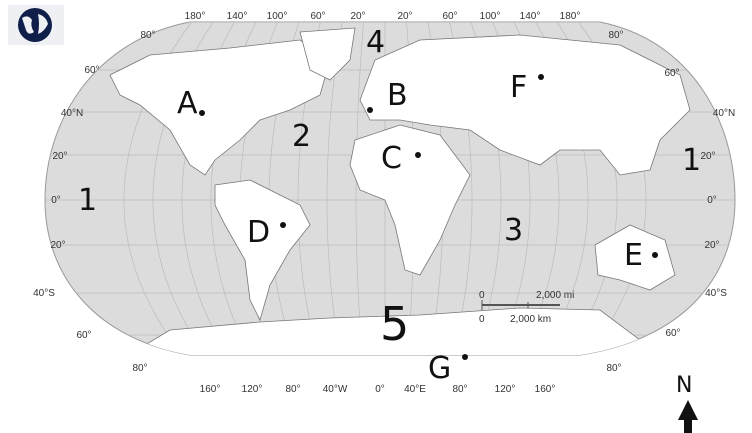 The height and width of the screenshot is (433, 752). What do you see at coordinates (36, 25) in the screenshot?
I see `globe-icon` at bounding box center [36, 25].